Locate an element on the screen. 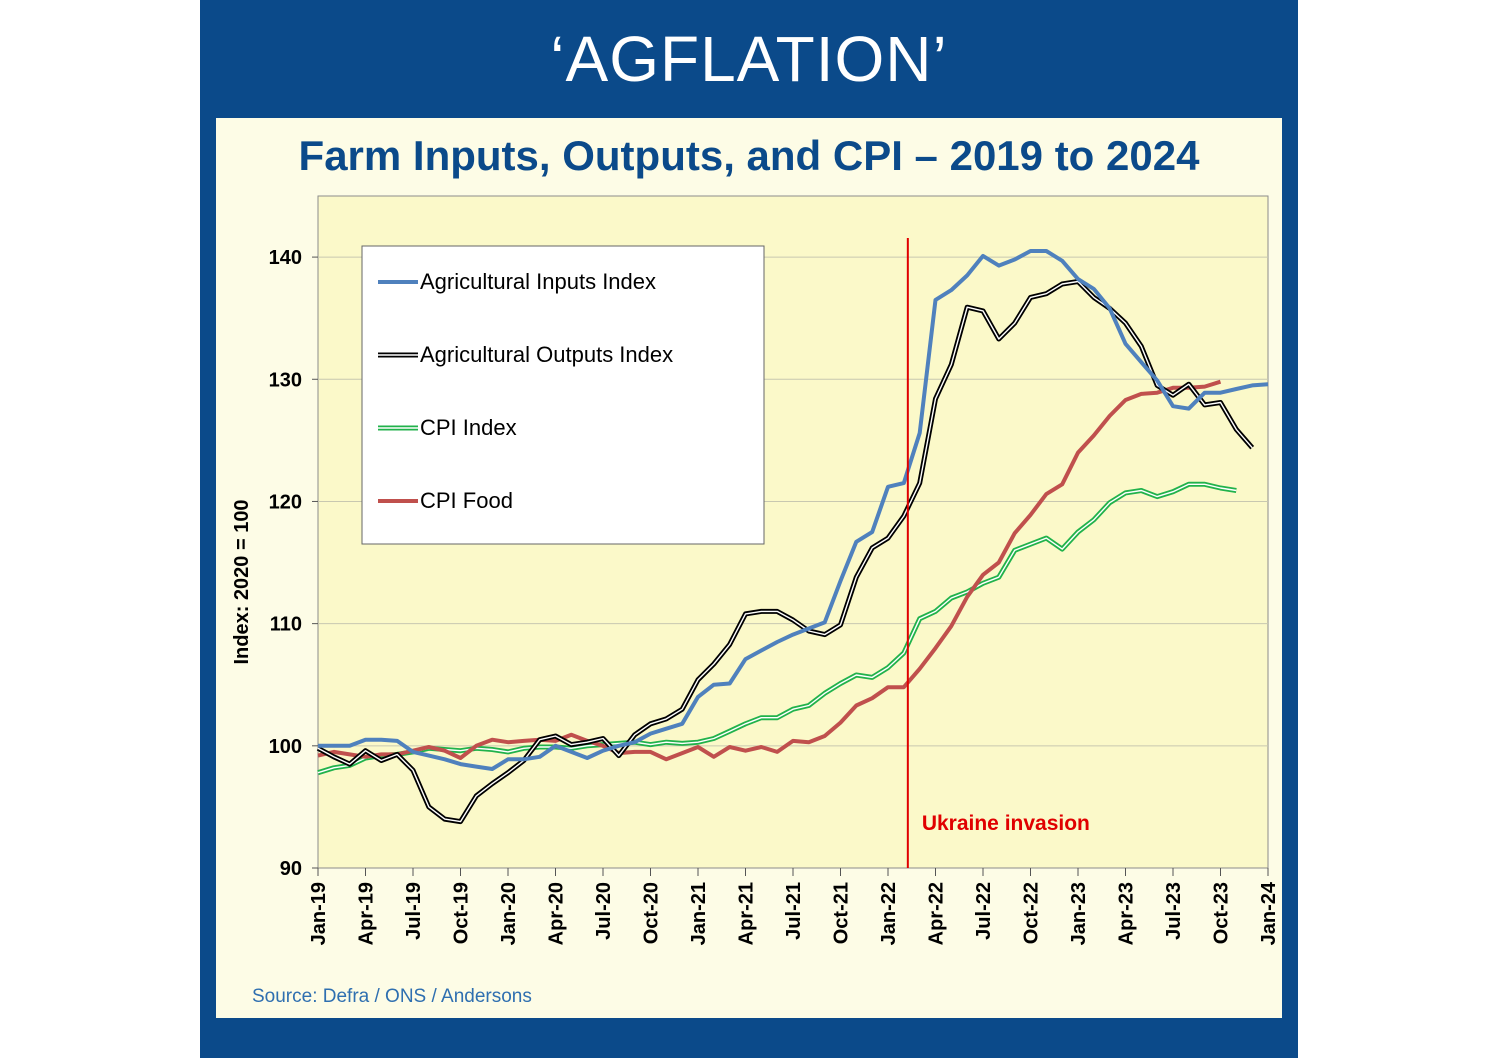 The height and width of the screenshot is (1058, 1497). y-axis-label: Index: 2020 = 100 is located at coordinates (242, 581).